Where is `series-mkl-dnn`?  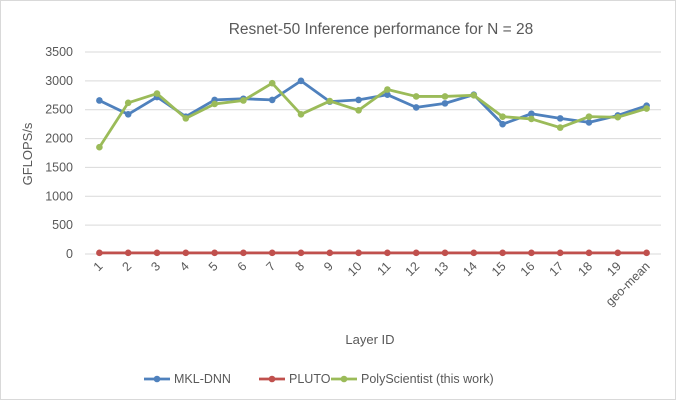
series-mkl-dnn is located at coordinates (373, 102).